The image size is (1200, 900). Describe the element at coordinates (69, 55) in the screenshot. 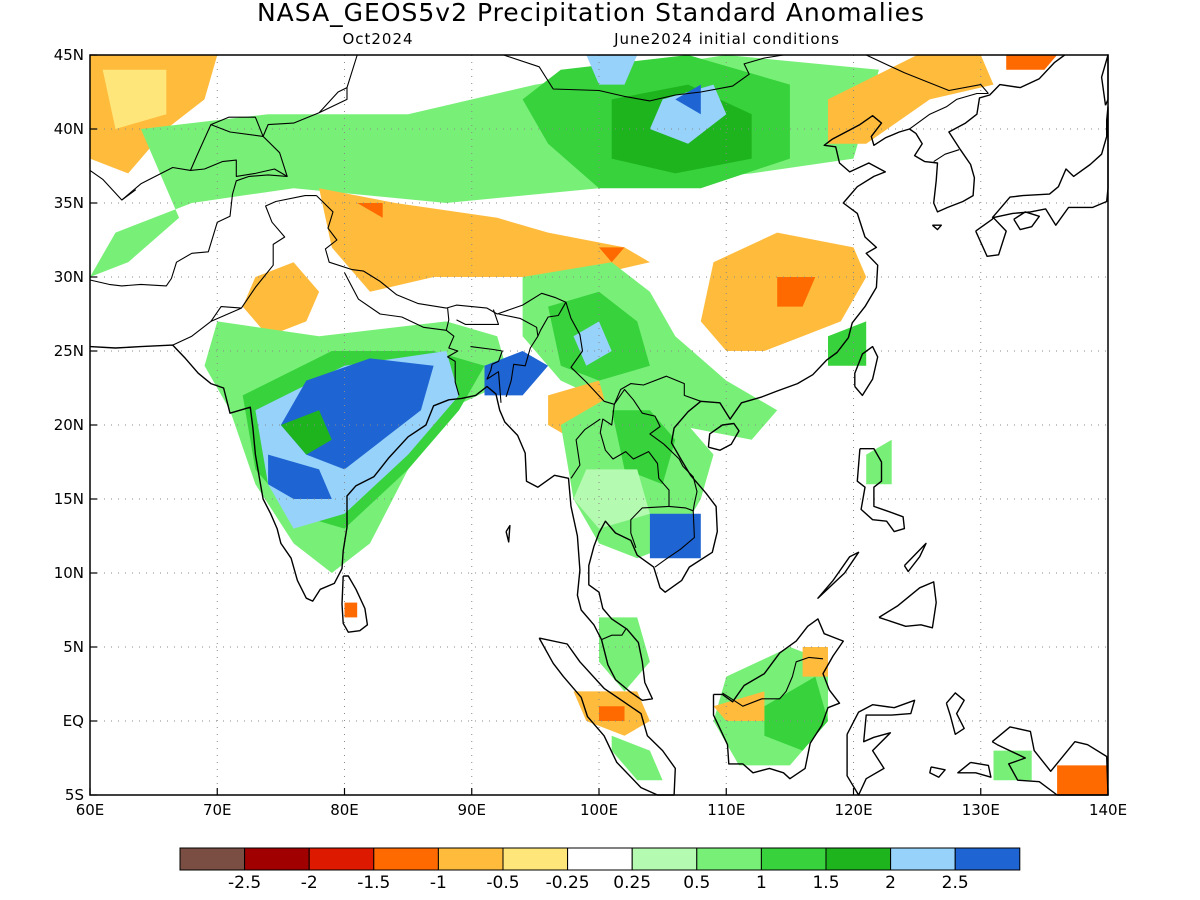

I see `lat-tick-label: 45N` at that location.